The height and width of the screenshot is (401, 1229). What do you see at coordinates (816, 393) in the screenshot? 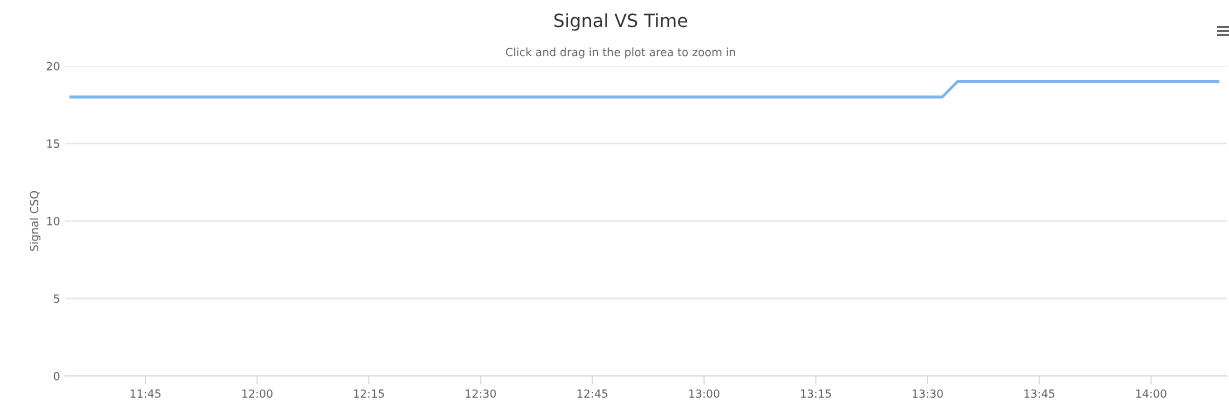
I see `x-tick-label: 13:15` at bounding box center [816, 393].